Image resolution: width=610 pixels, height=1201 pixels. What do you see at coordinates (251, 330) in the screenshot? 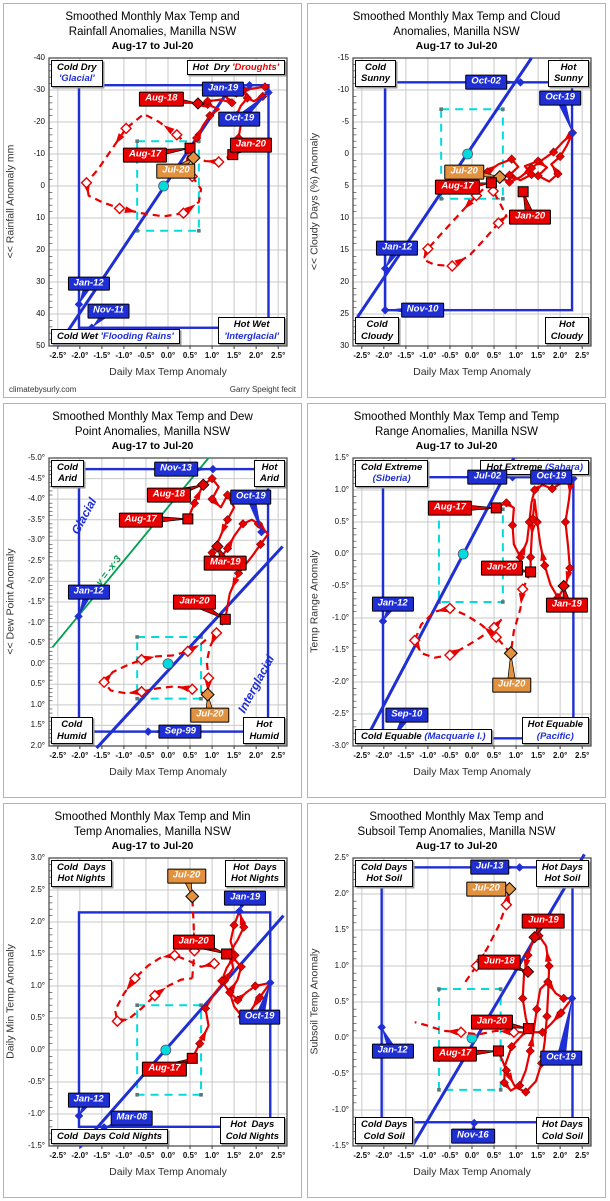
I see `quadrant-label-br: Hot Wet 'Interglacial'` at bounding box center [251, 330].